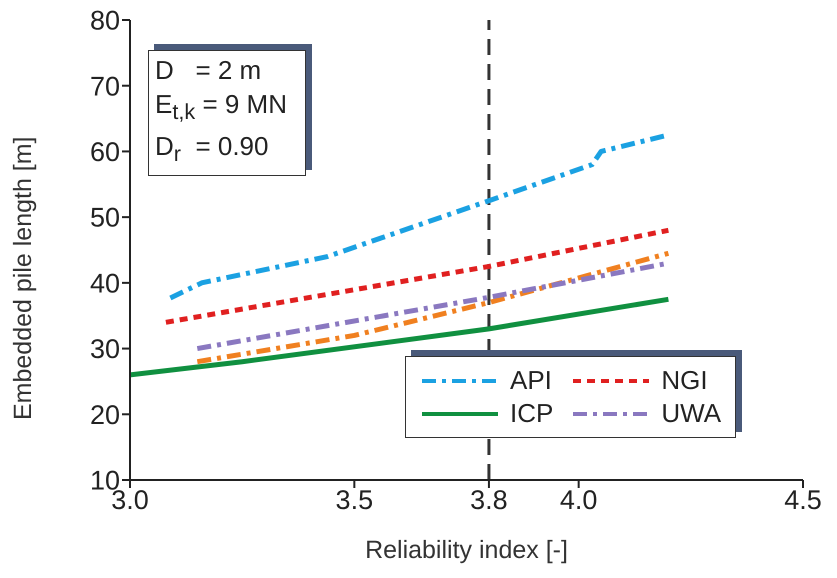 This screenshot has height=578, width=837. What do you see at coordinates (105, 152) in the screenshot?
I see `y-tick-label: 60` at bounding box center [105, 152].